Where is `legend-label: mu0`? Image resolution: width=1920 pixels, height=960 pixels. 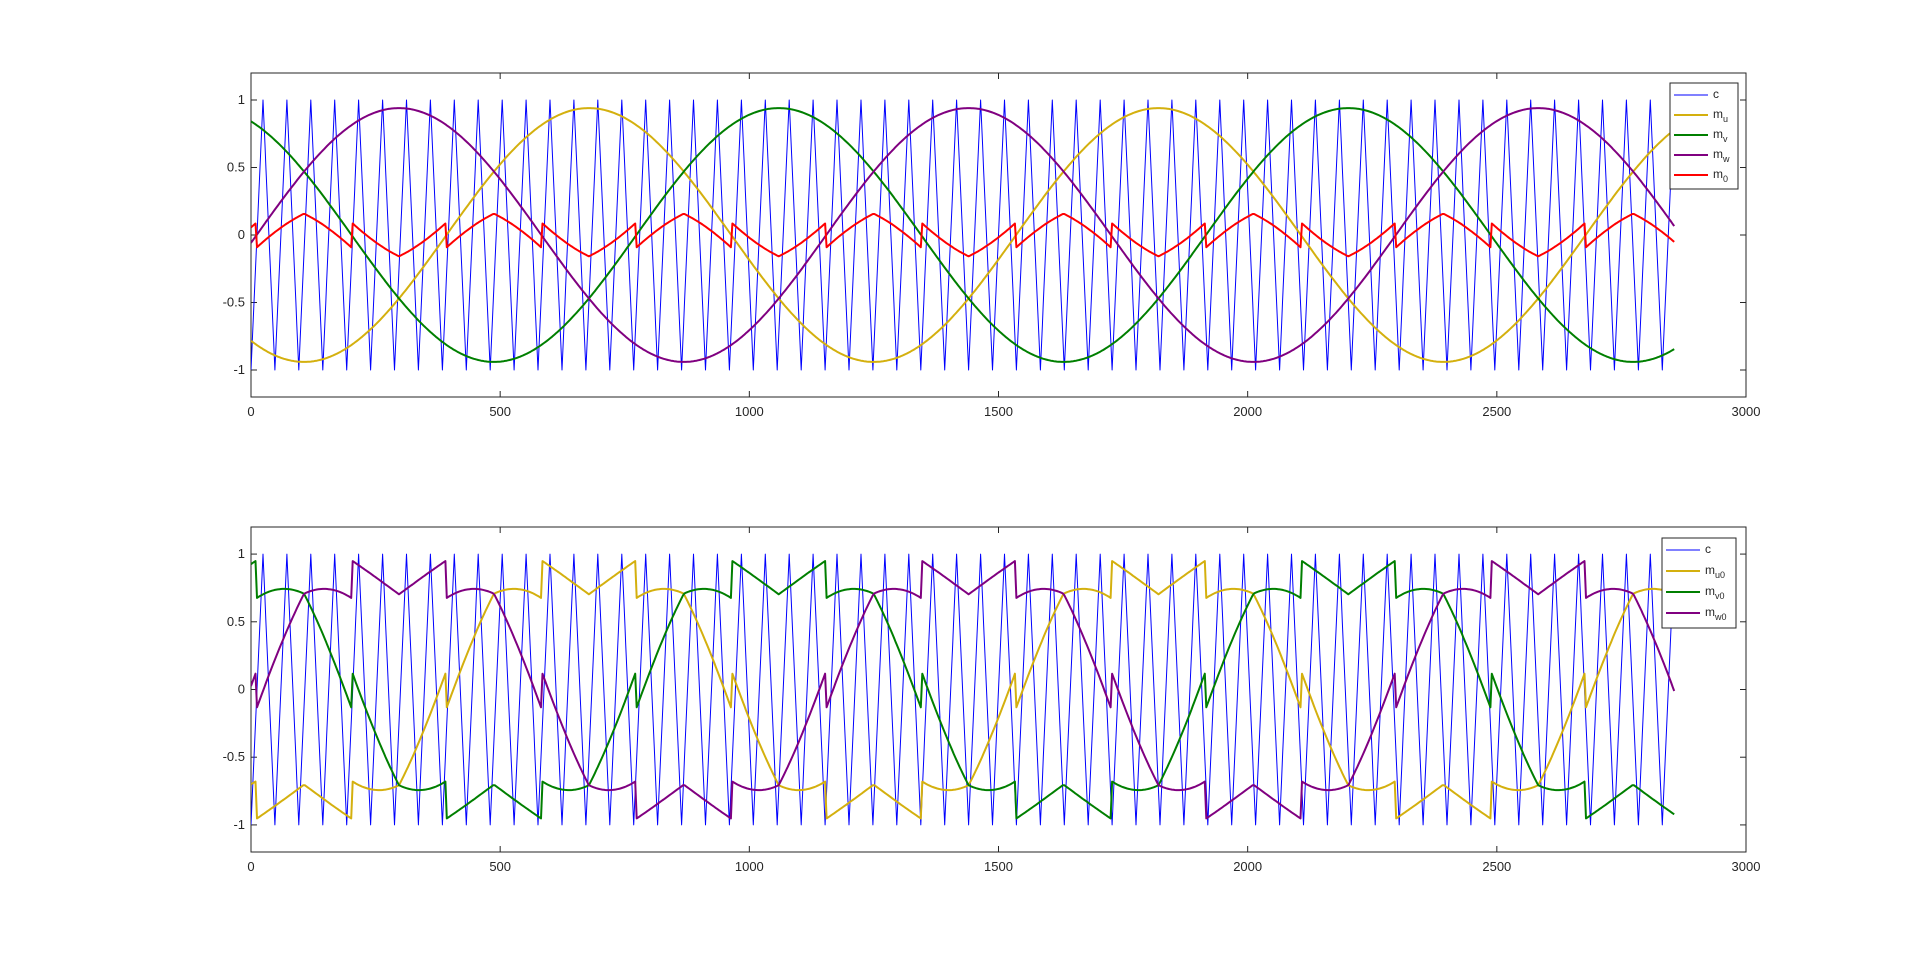
legend-label: mu0 is located at coordinates (1715, 571).